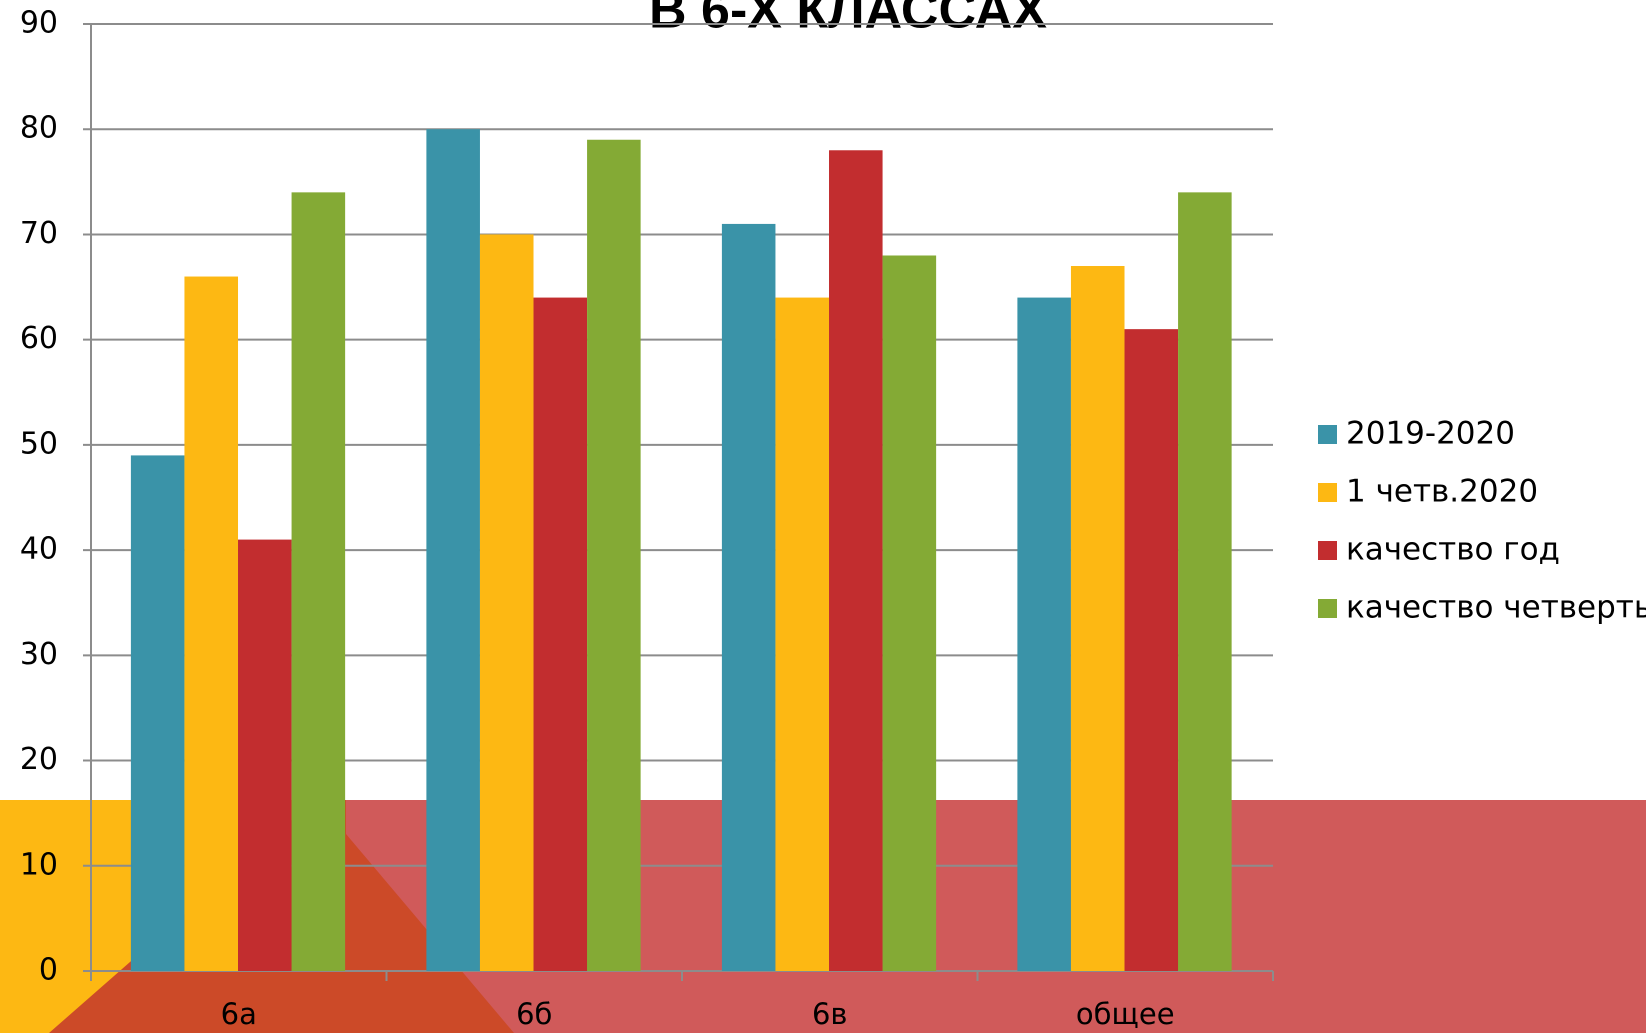 This screenshot has height=1033, width=1646. Describe the element at coordinates (1496, 608) in the screenshot. I see `legend-label: качество четверть` at that location.